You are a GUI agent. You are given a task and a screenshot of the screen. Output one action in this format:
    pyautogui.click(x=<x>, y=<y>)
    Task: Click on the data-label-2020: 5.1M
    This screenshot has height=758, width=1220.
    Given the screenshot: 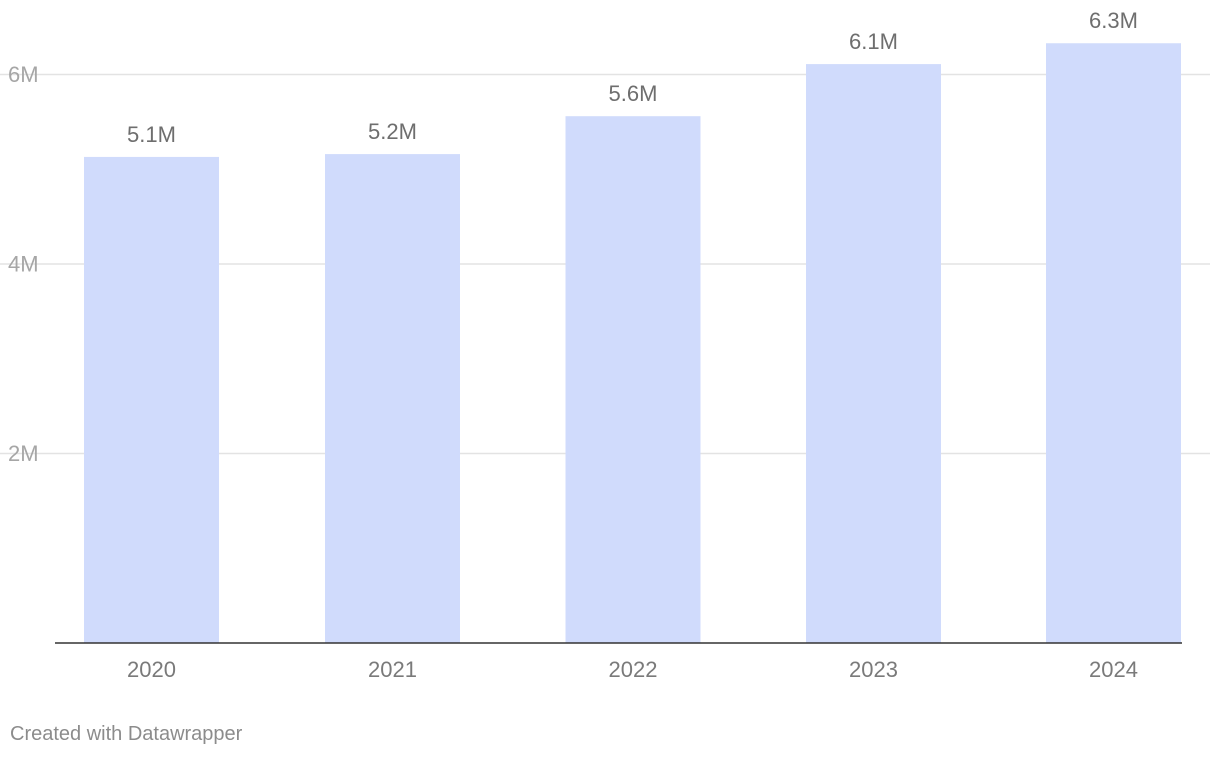 What is the action you would take?
    pyautogui.click(x=151, y=134)
    